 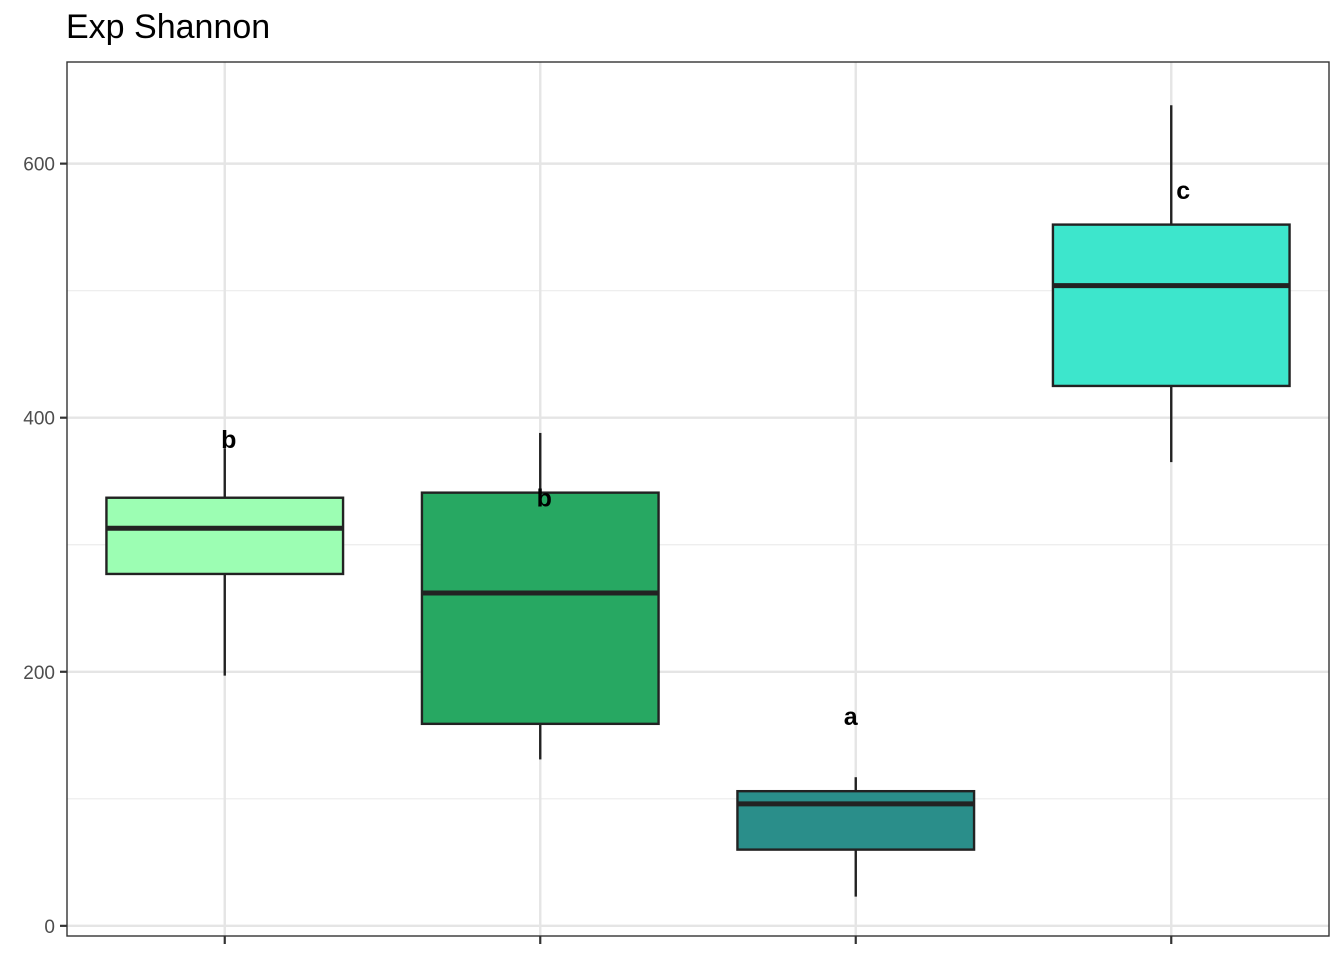 I want to click on significance-label: c, so click(x=1183, y=191).